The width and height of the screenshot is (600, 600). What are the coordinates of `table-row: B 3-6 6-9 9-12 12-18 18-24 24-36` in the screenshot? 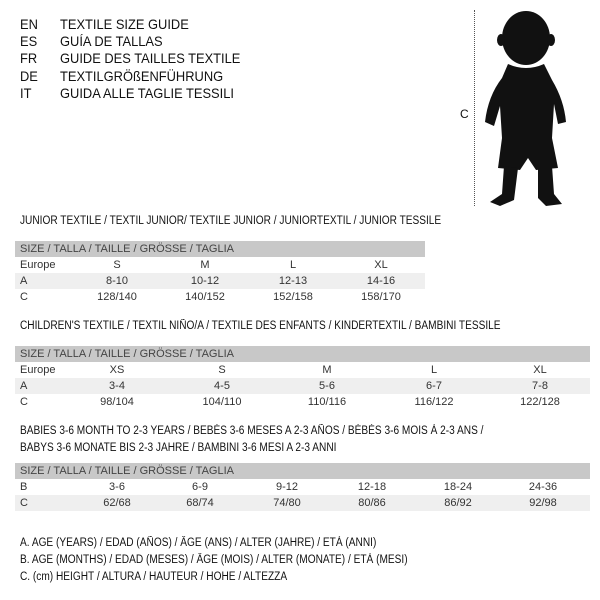 It's located at (302, 487).